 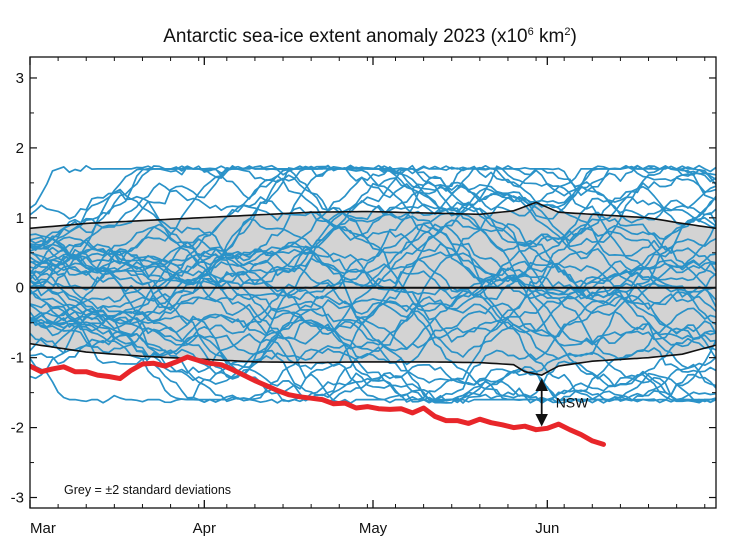 I want to click on y-tick-label: 2, so click(x=20, y=148).